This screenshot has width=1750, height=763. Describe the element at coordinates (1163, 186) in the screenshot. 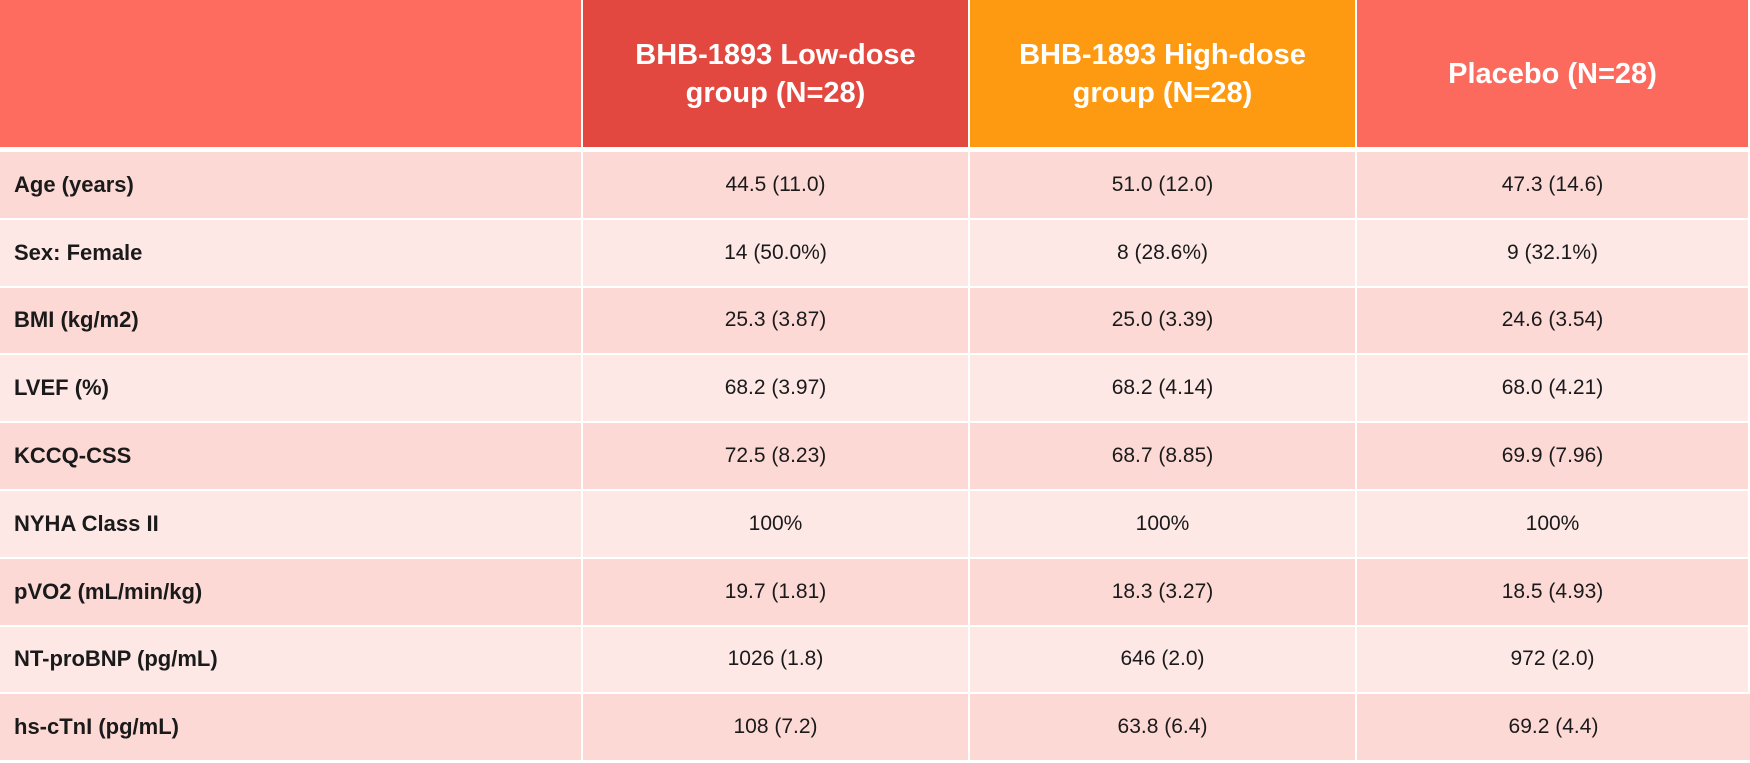

I see `cell-age-high-dose: 51.0 (12.0)` at that location.